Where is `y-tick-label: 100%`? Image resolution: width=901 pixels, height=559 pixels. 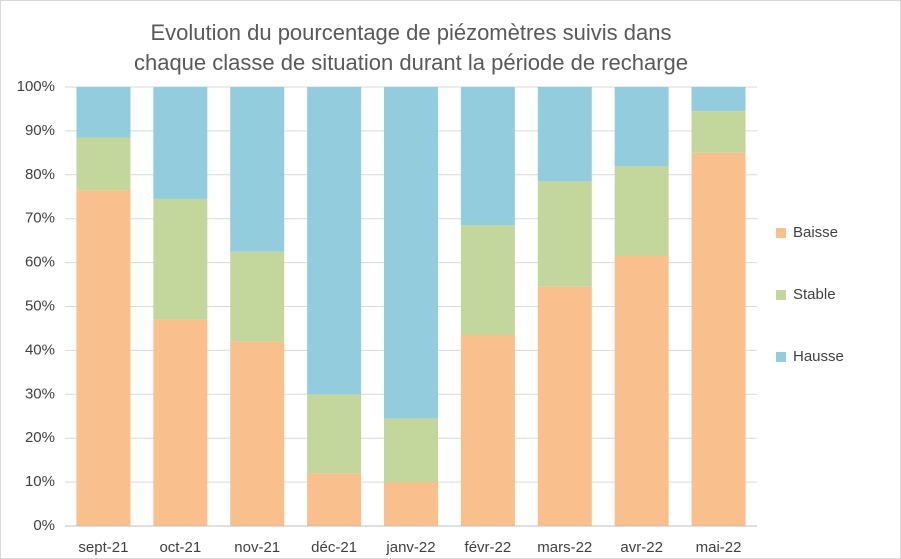 y-tick-label: 100% is located at coordinates (36, 86).